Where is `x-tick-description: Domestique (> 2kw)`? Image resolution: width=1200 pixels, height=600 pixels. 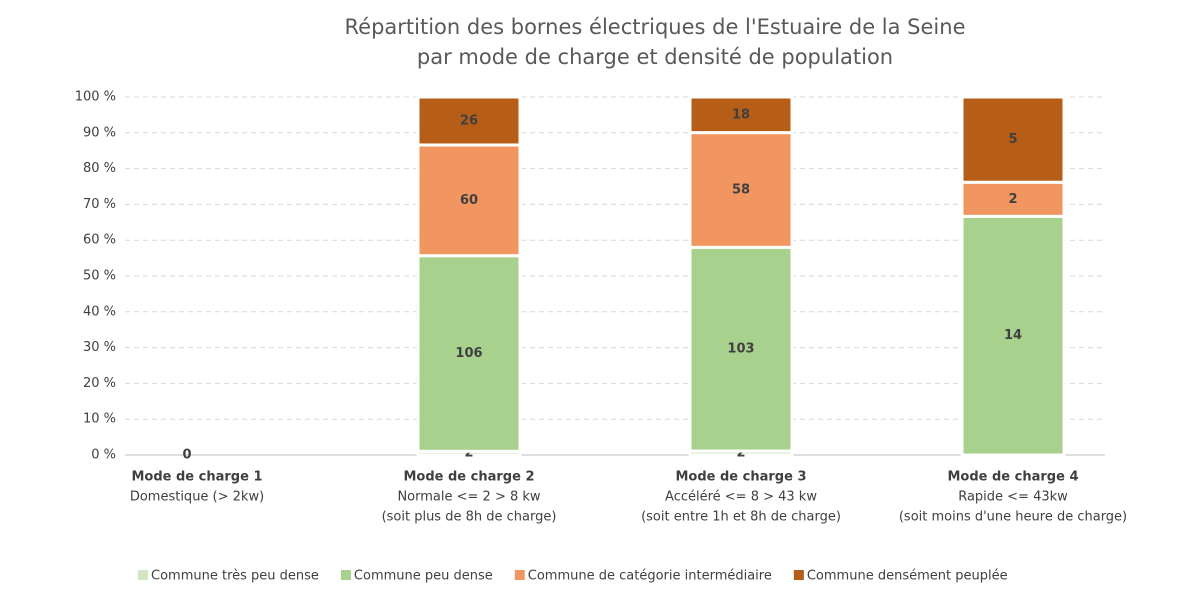 x-tick-description: Domestique (> 2kw) is located at coordinates (197, 497).